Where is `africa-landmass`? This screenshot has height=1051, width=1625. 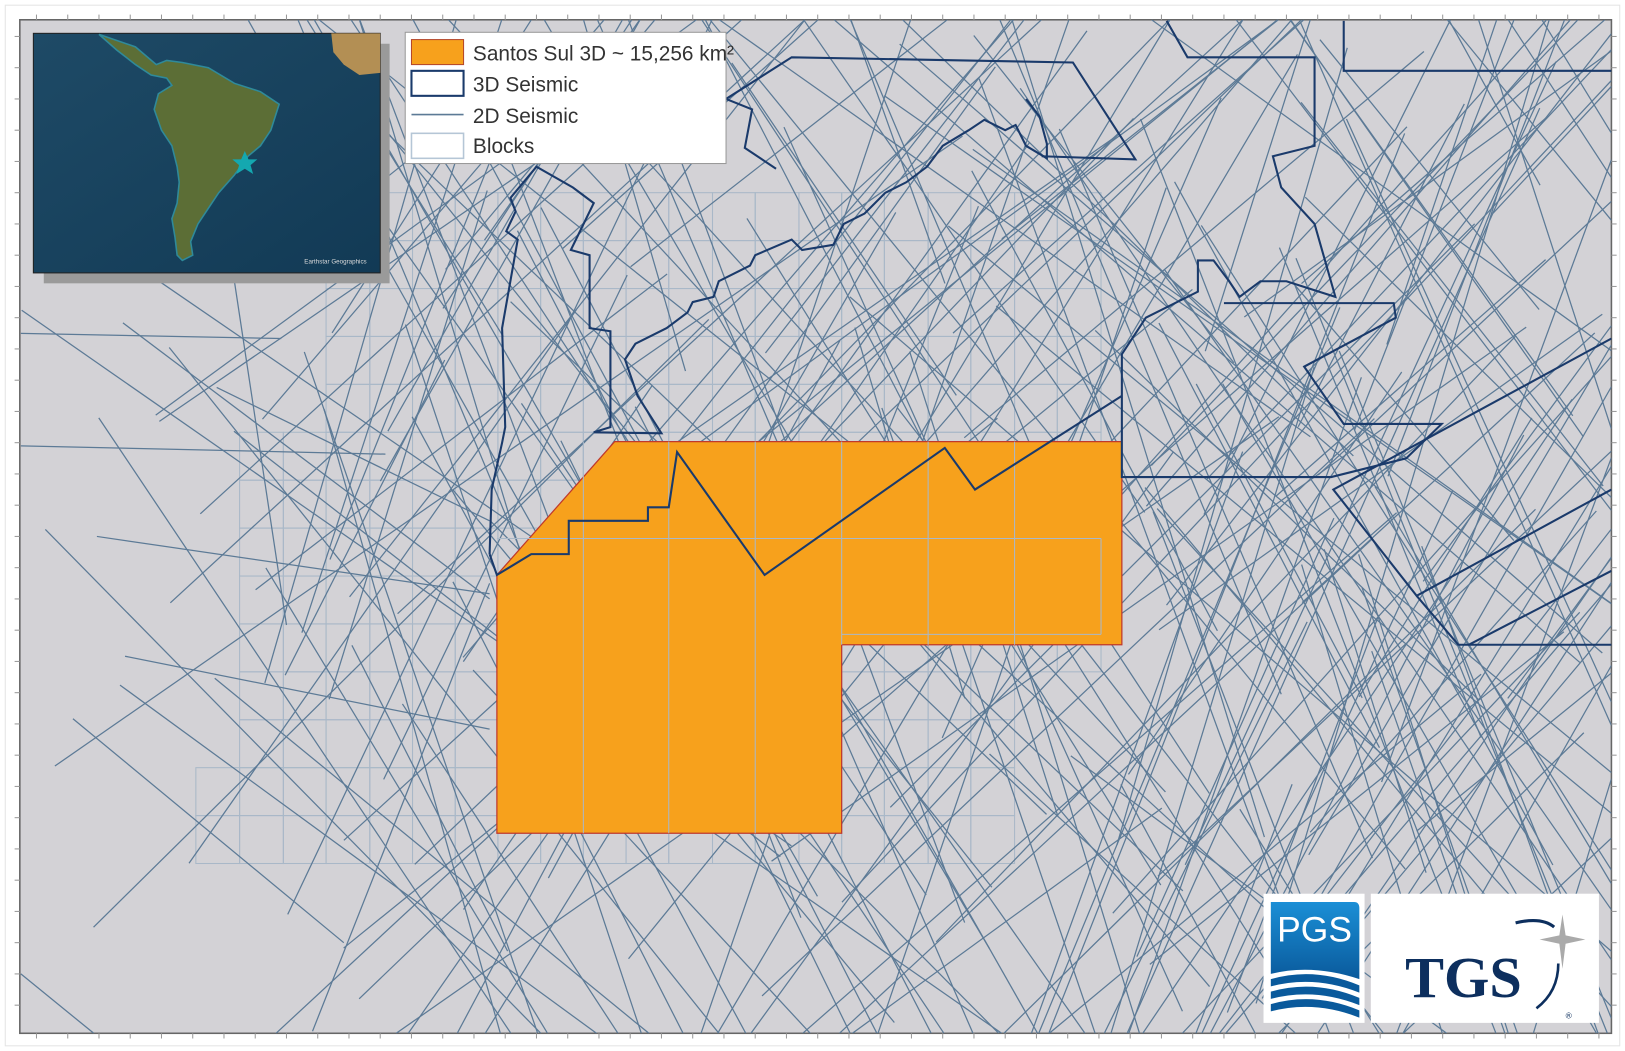 africa-landmass is located at coordinates (356, 54).